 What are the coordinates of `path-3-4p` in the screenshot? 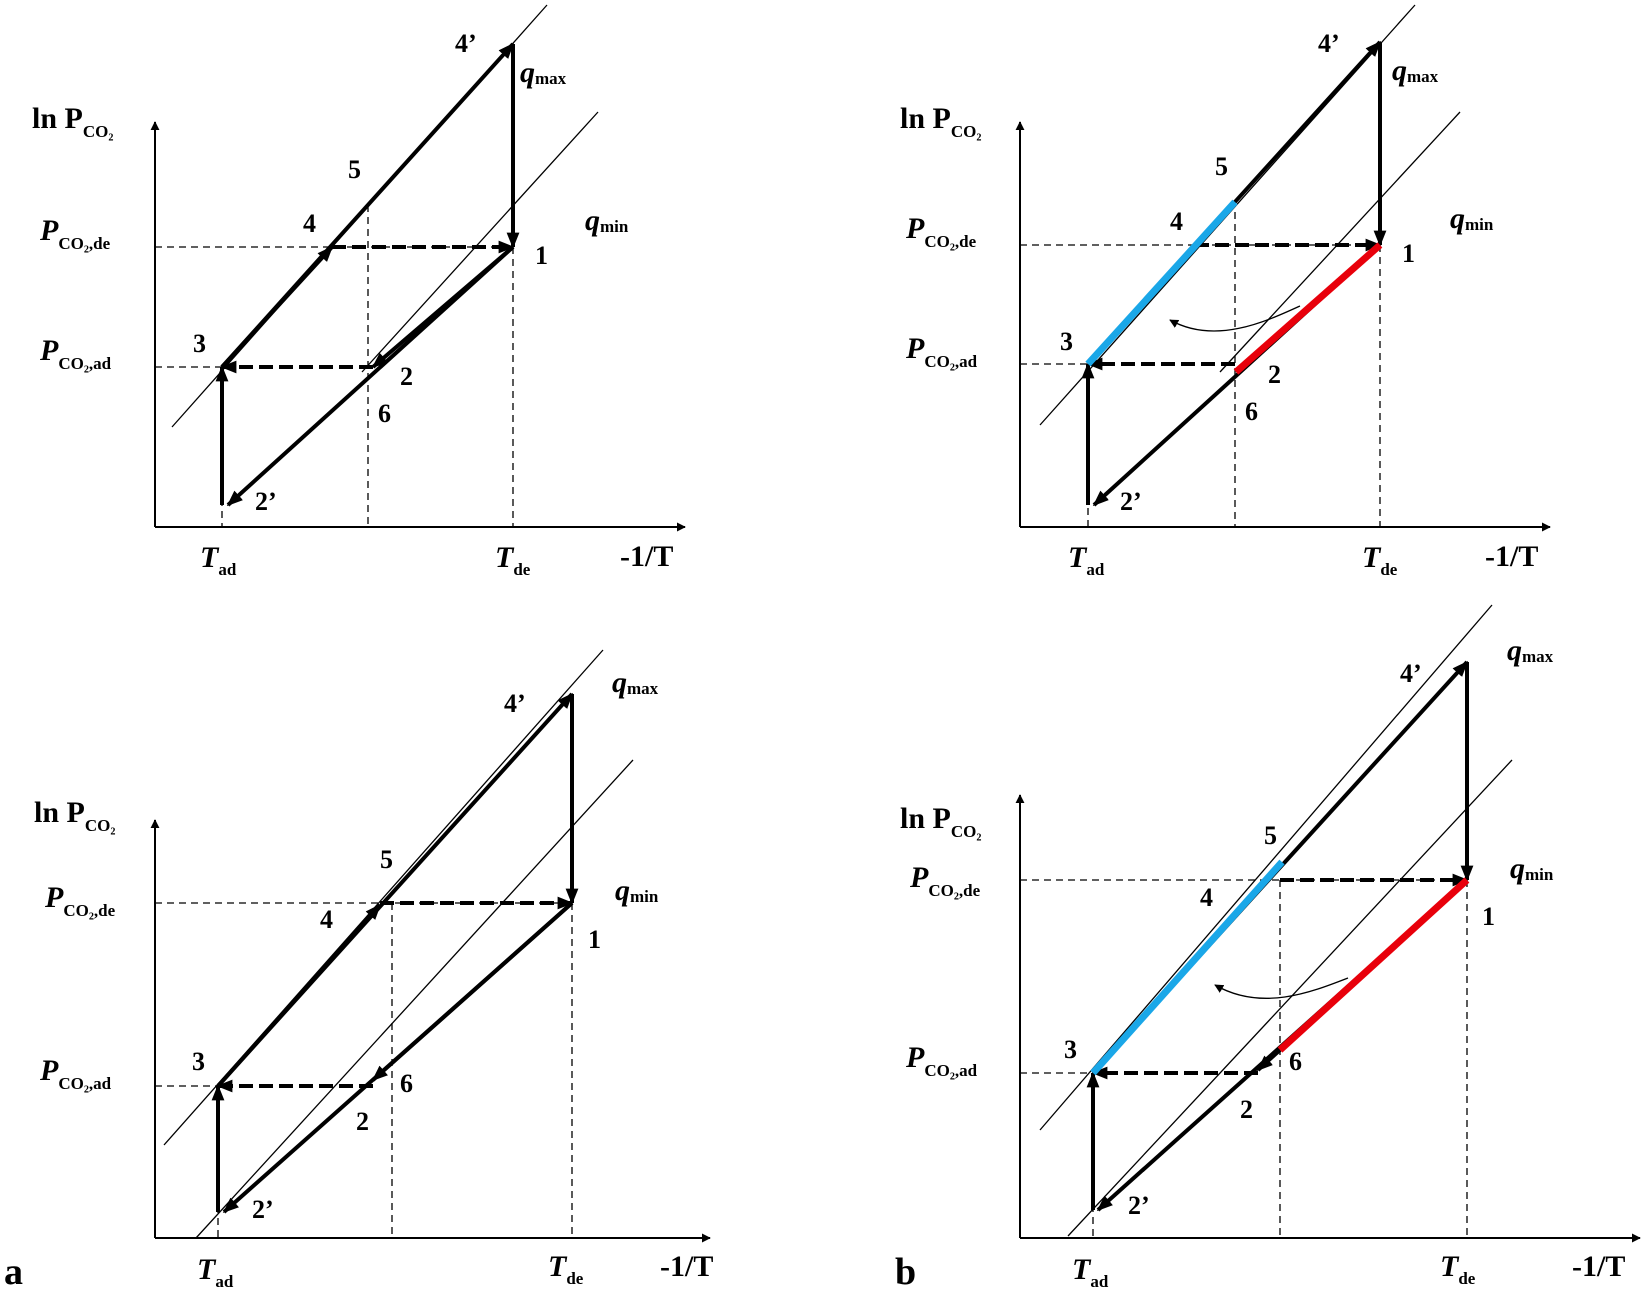 It's located at (367, 205).